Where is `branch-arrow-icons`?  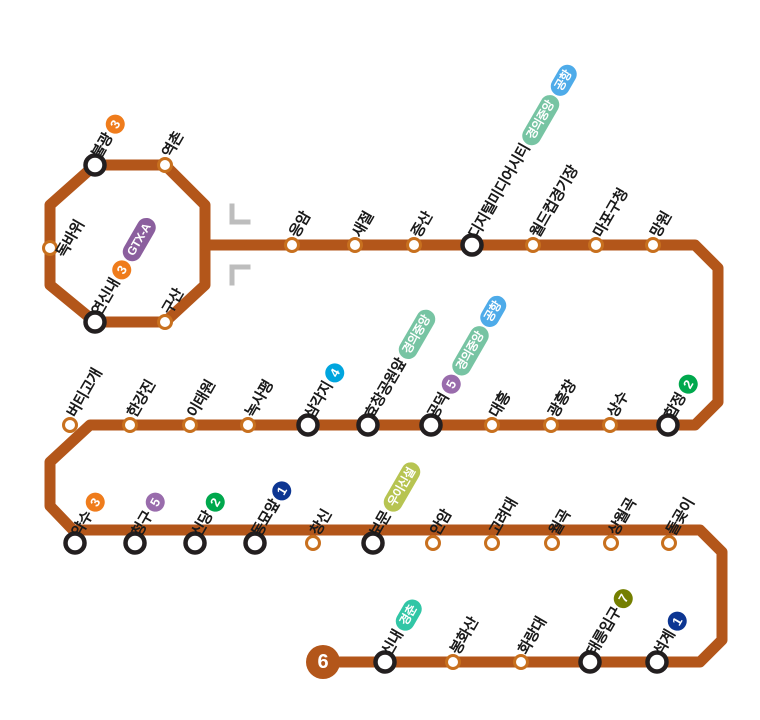 branch-arrow-icons is located at coordinates (240, 244).